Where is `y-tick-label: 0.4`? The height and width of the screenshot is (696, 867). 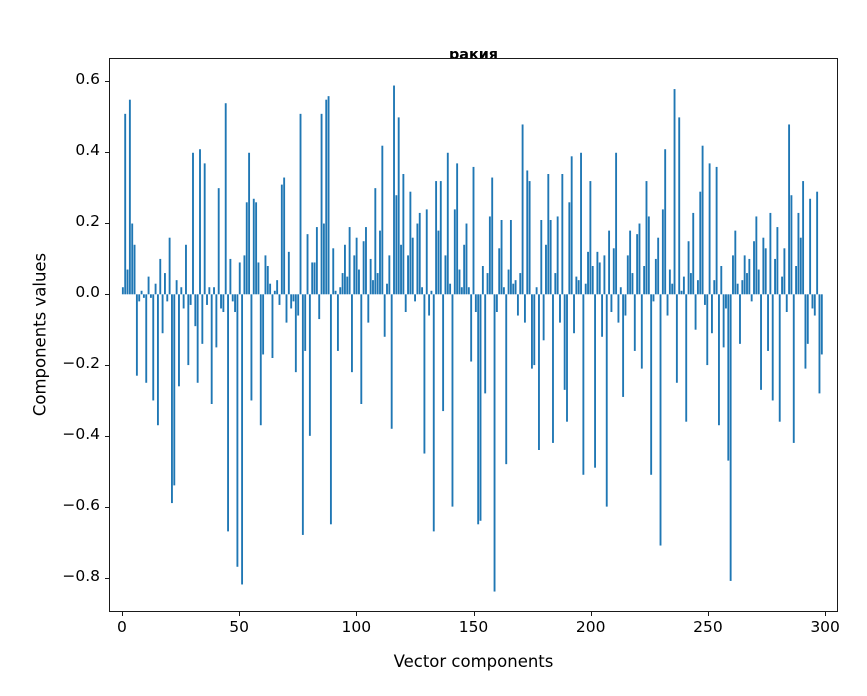
y-tick-label: 0.4 is located at coordinates (87, 150).